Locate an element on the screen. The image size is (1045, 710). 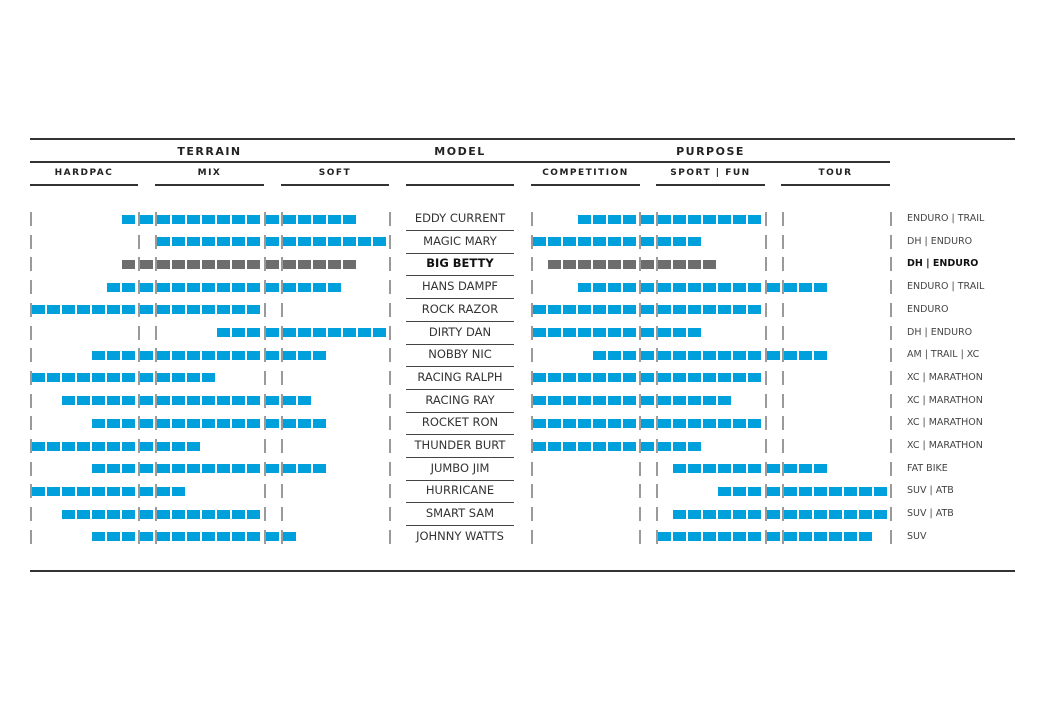
use-category: DH | ENDURO is located at coordinates (940, 332).